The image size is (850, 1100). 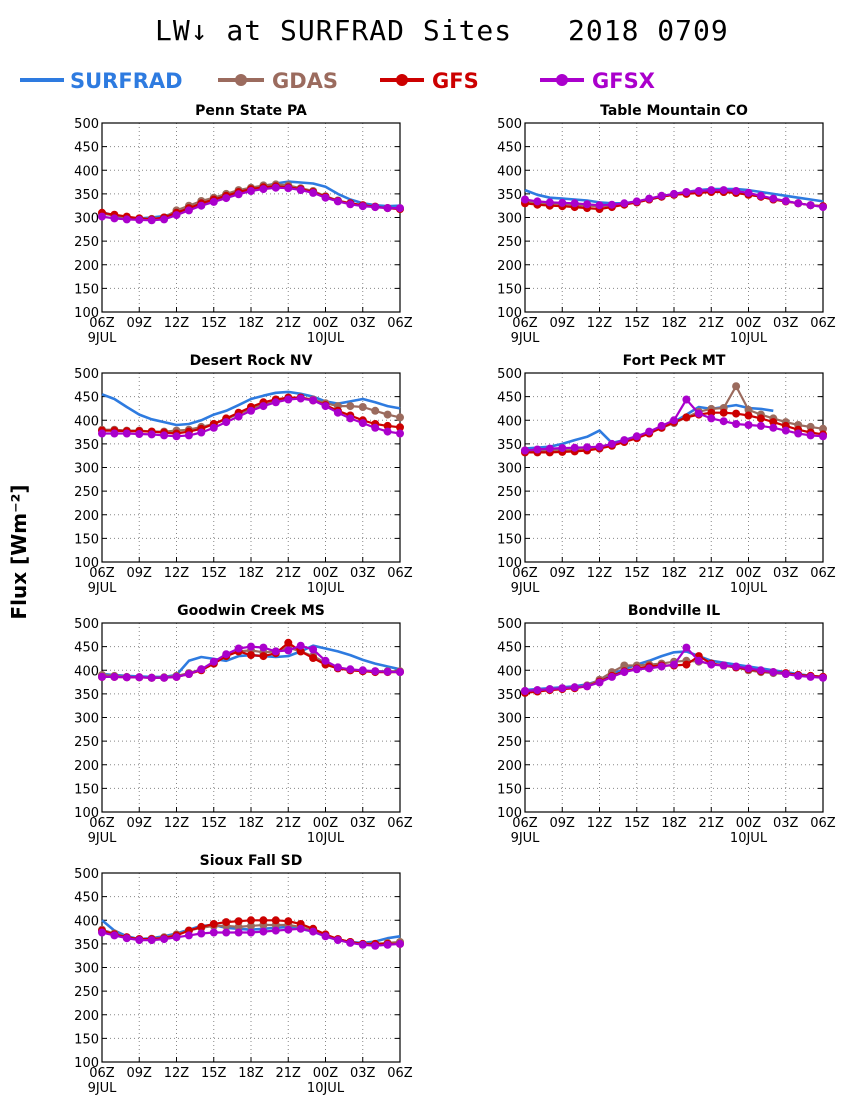 I want to click on x-tick-label: 15Z, so click(x=214, y=1073).